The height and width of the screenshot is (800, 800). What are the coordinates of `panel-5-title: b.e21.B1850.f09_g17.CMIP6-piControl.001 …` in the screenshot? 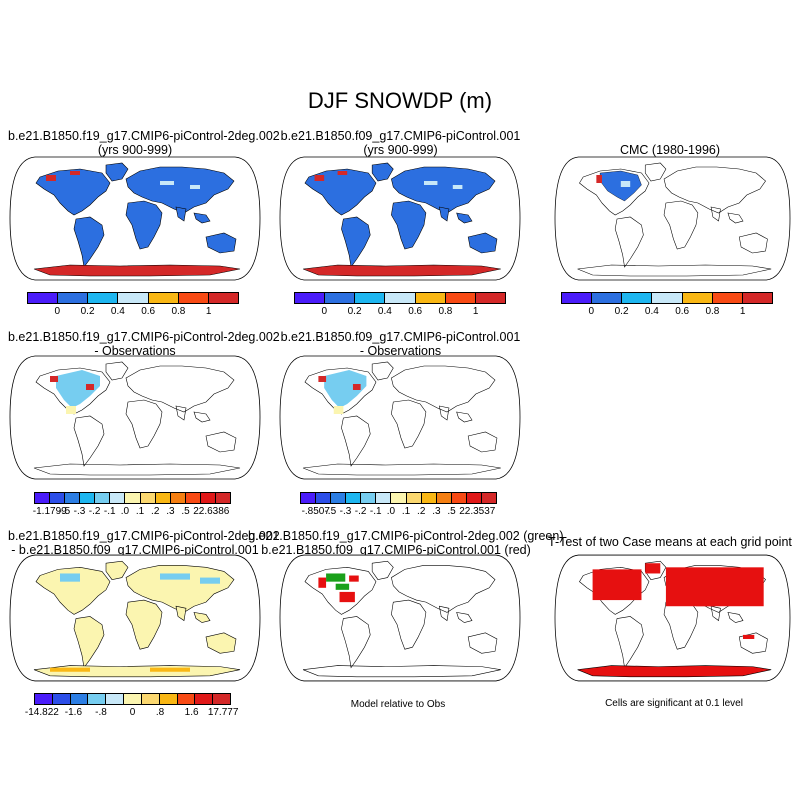 It's located at (400, 344).